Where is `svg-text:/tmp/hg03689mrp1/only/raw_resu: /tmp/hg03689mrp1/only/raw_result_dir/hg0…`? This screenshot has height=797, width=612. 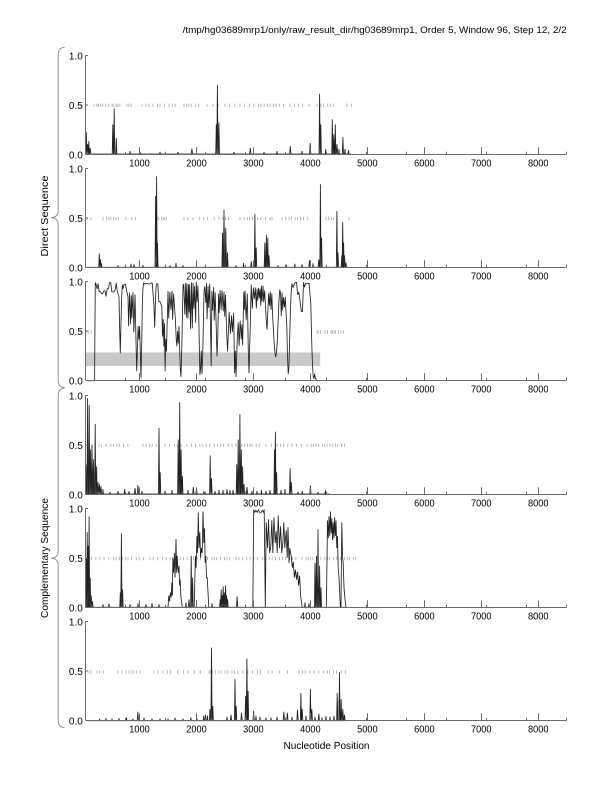
svg-text:/tmp/hg03689mrp1/only/raw_resu: /tmp/hg03689mrp1/only/raw_result_dir/hg0… is located at coordinates (375, 30).